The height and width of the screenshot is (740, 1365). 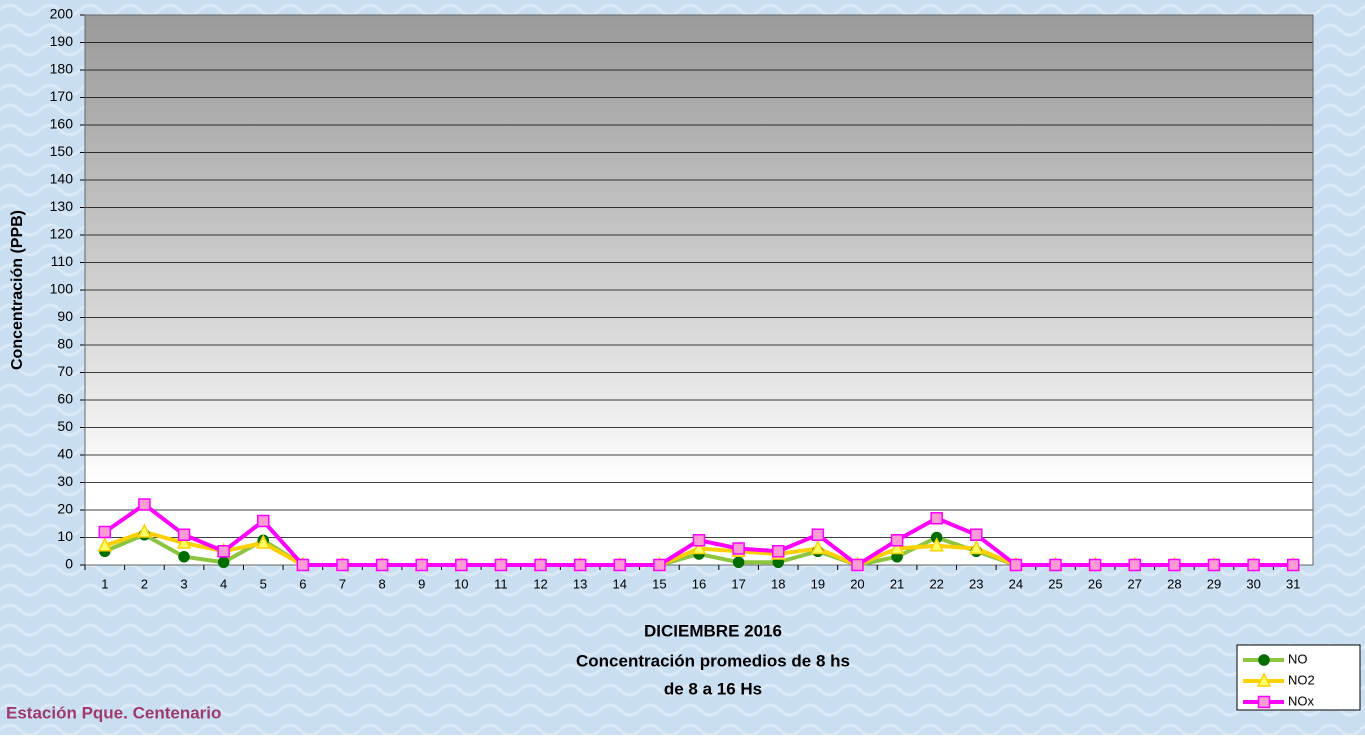 I want to click on y-tick-label: 170, so click(x=62, y=96).